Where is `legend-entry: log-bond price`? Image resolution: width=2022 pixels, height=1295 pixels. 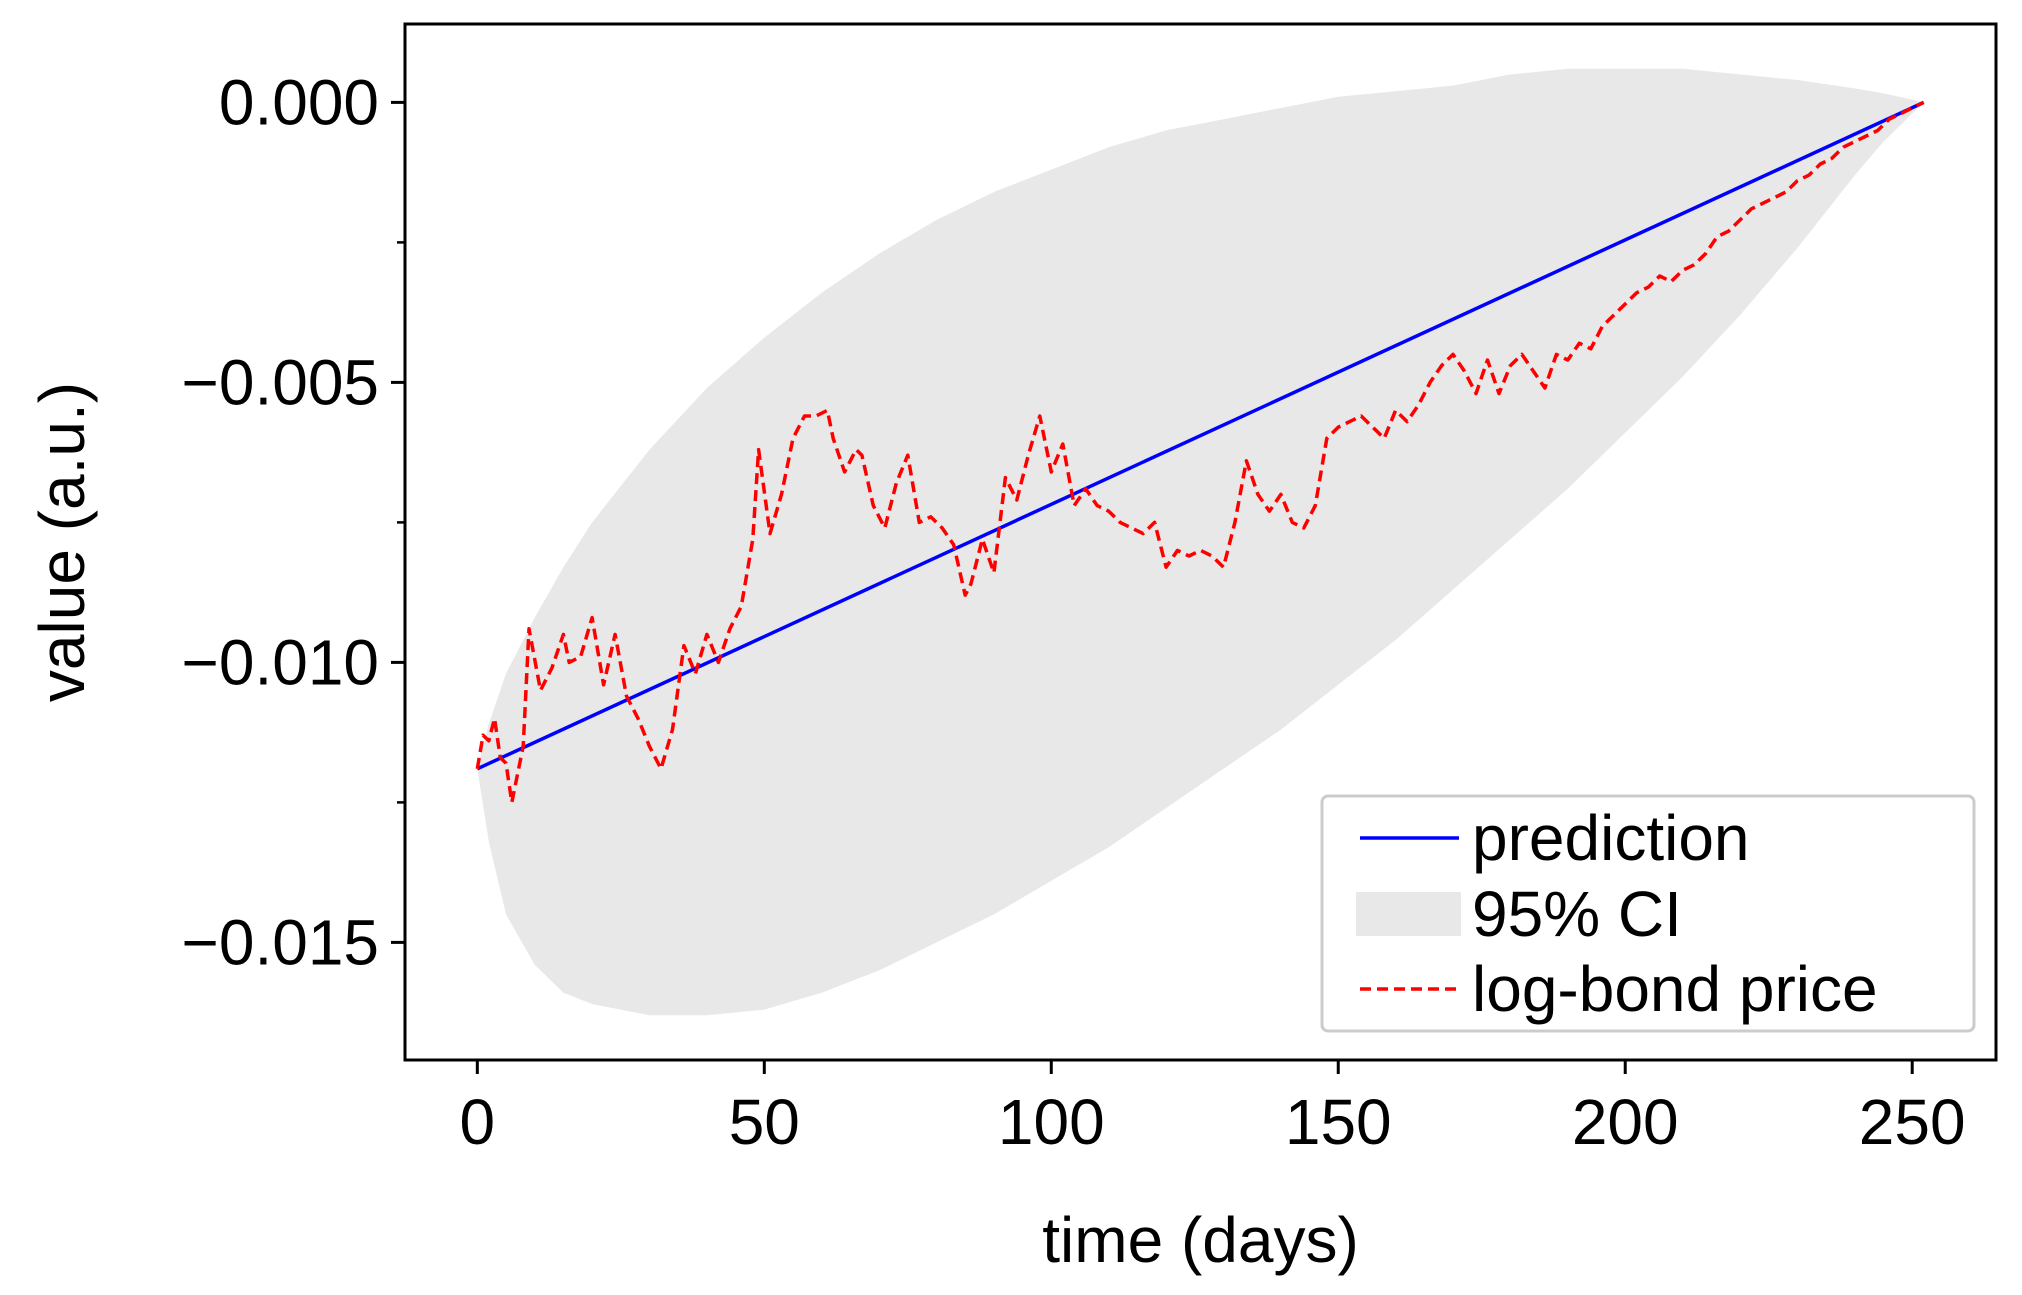 legend-entry: log-bond price is located at coordinates (1619, 989).